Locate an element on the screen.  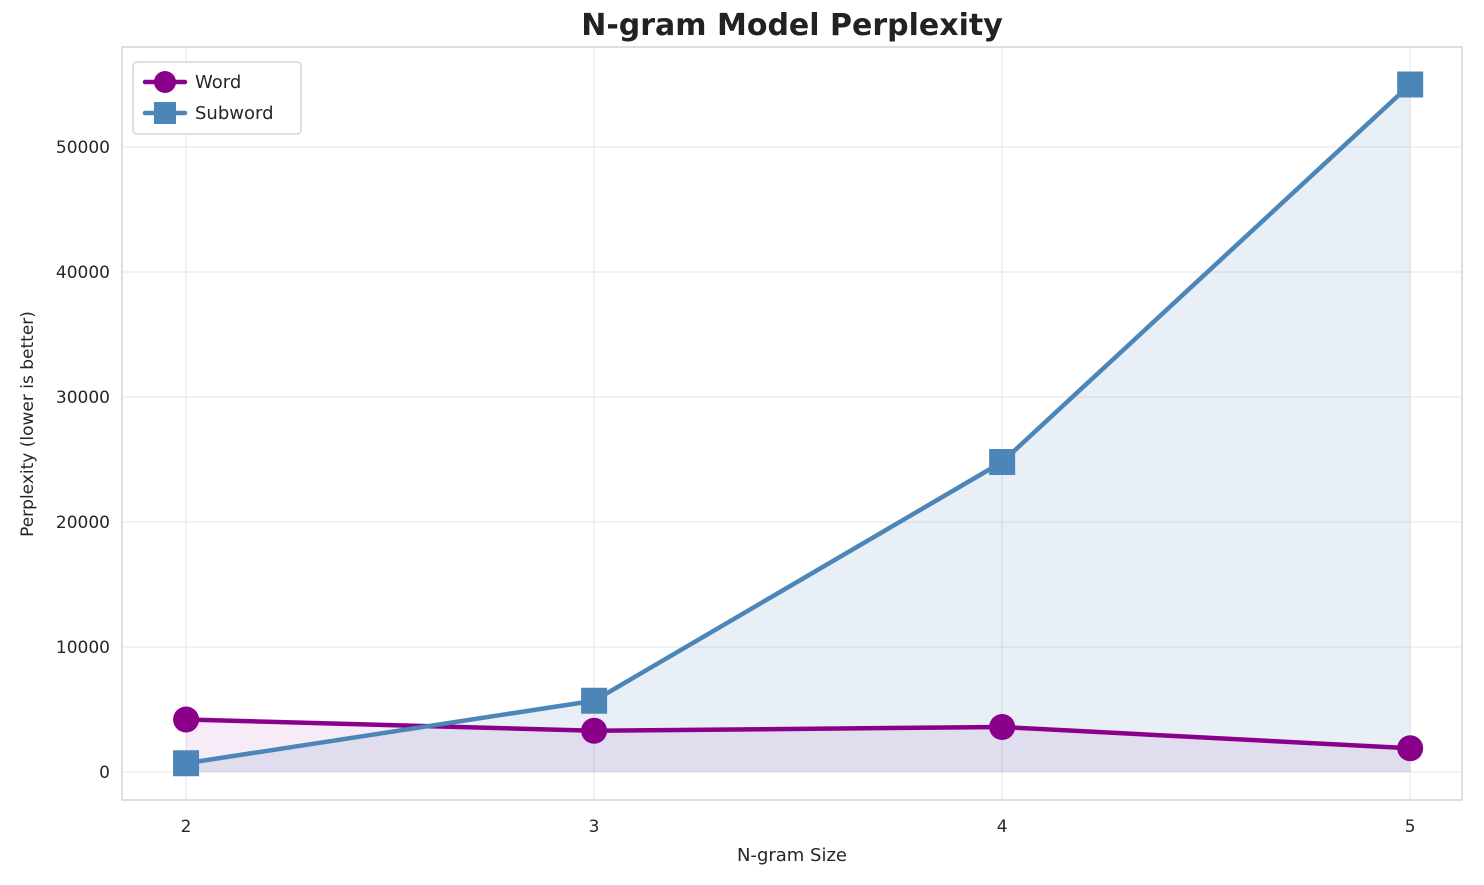
y-tick-label: 50000 is located at coordinates (83, 148).